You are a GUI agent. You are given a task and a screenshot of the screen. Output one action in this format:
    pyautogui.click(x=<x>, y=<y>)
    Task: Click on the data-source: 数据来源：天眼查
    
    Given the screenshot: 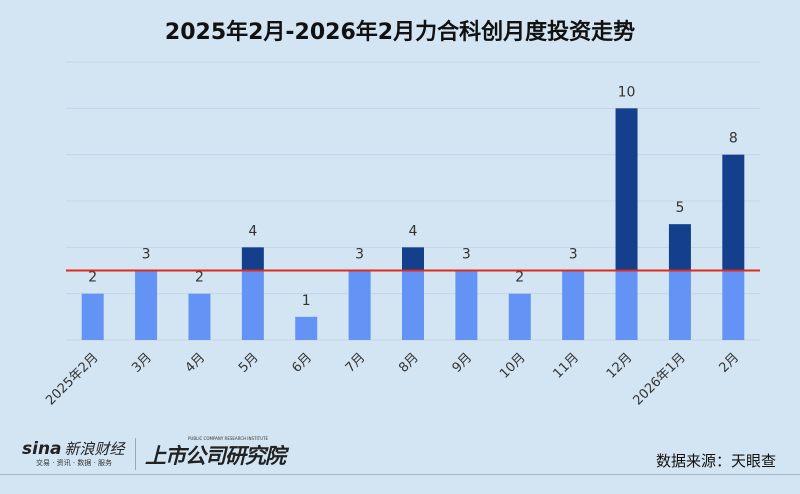 What is the action you would take?
    pyautogui.click(x=715, y=461)
    